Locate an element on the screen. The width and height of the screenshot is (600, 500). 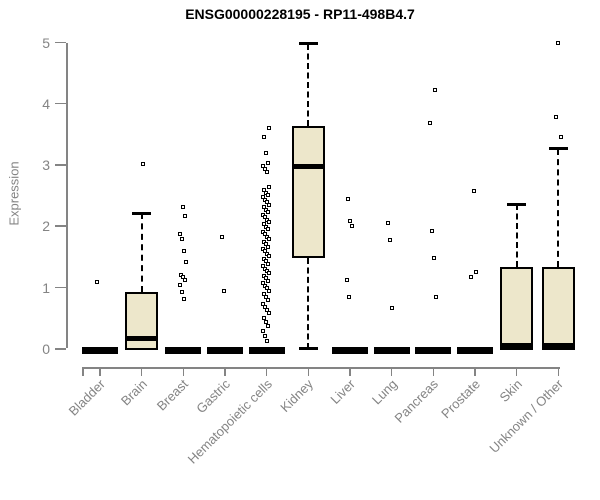
y-tick-label: 0 is located at coordinates (46, 349).